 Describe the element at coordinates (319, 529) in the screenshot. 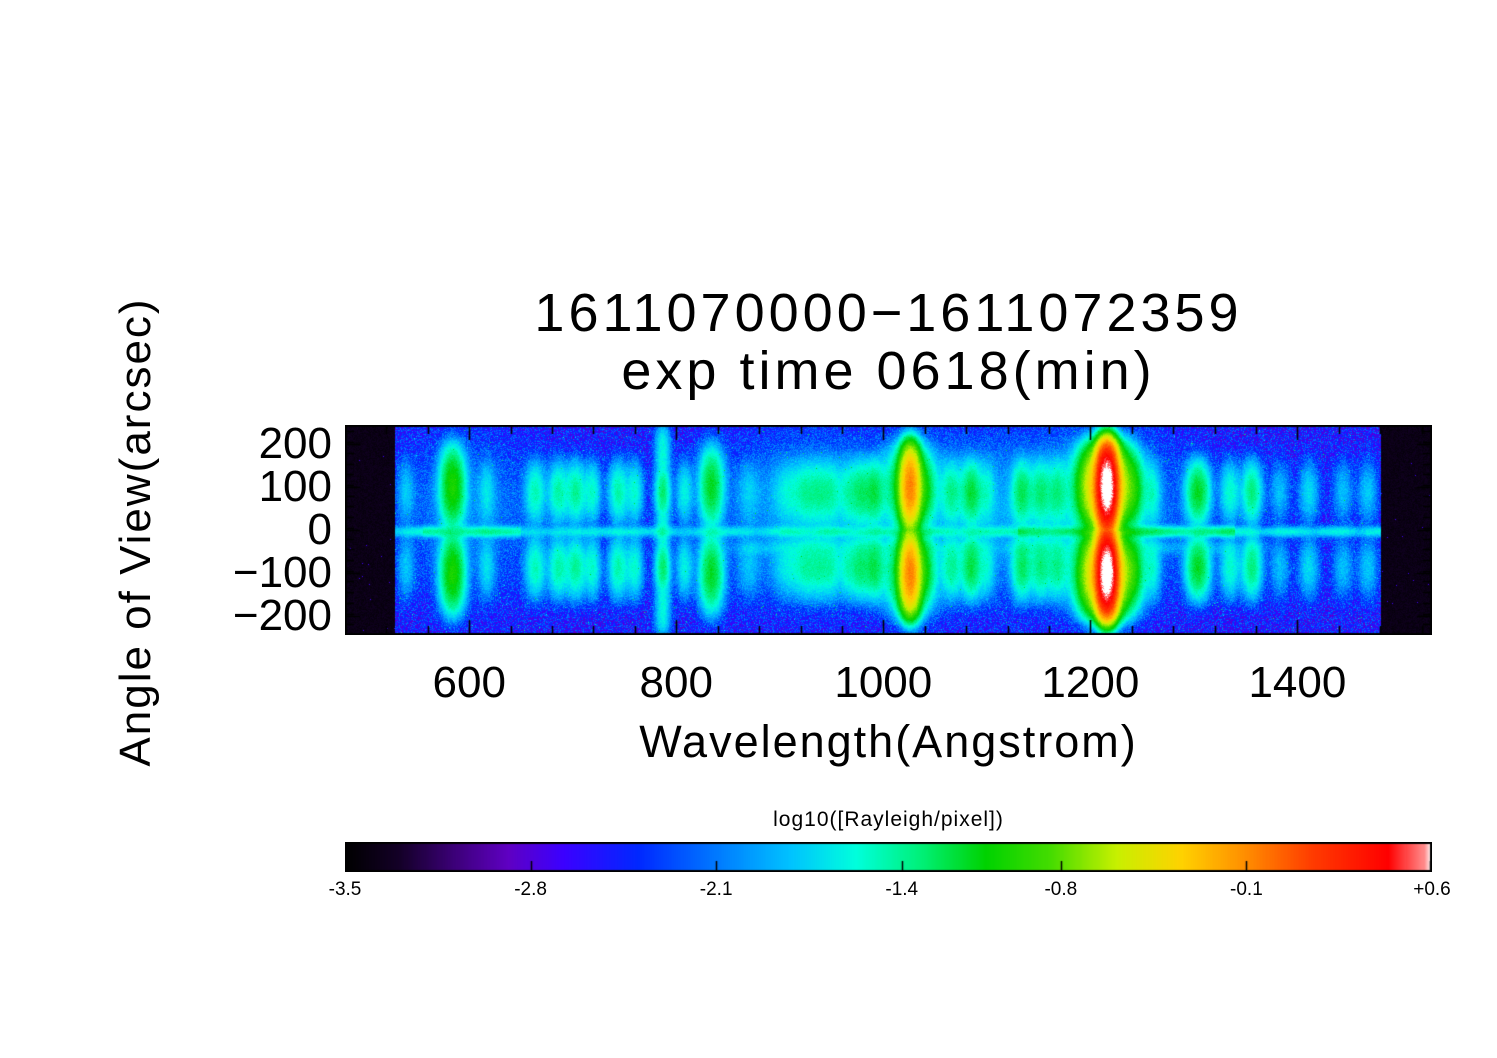

I see `y-tick-label: 0` at that location.